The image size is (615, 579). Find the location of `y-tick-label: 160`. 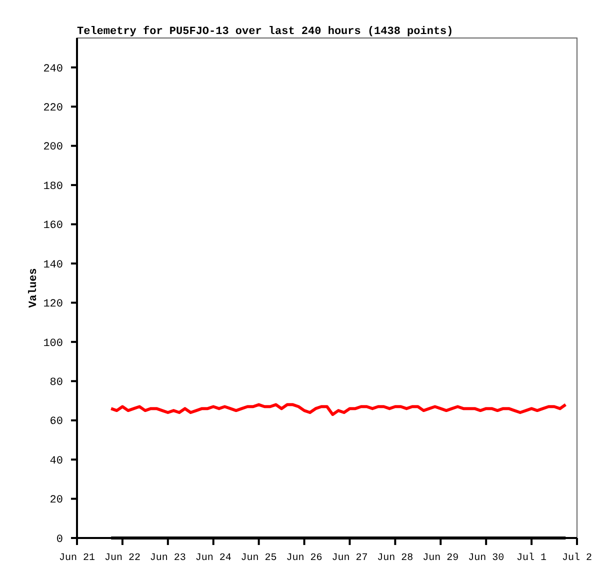

y-tick-label: 160 is located at coordinates (53, 226).